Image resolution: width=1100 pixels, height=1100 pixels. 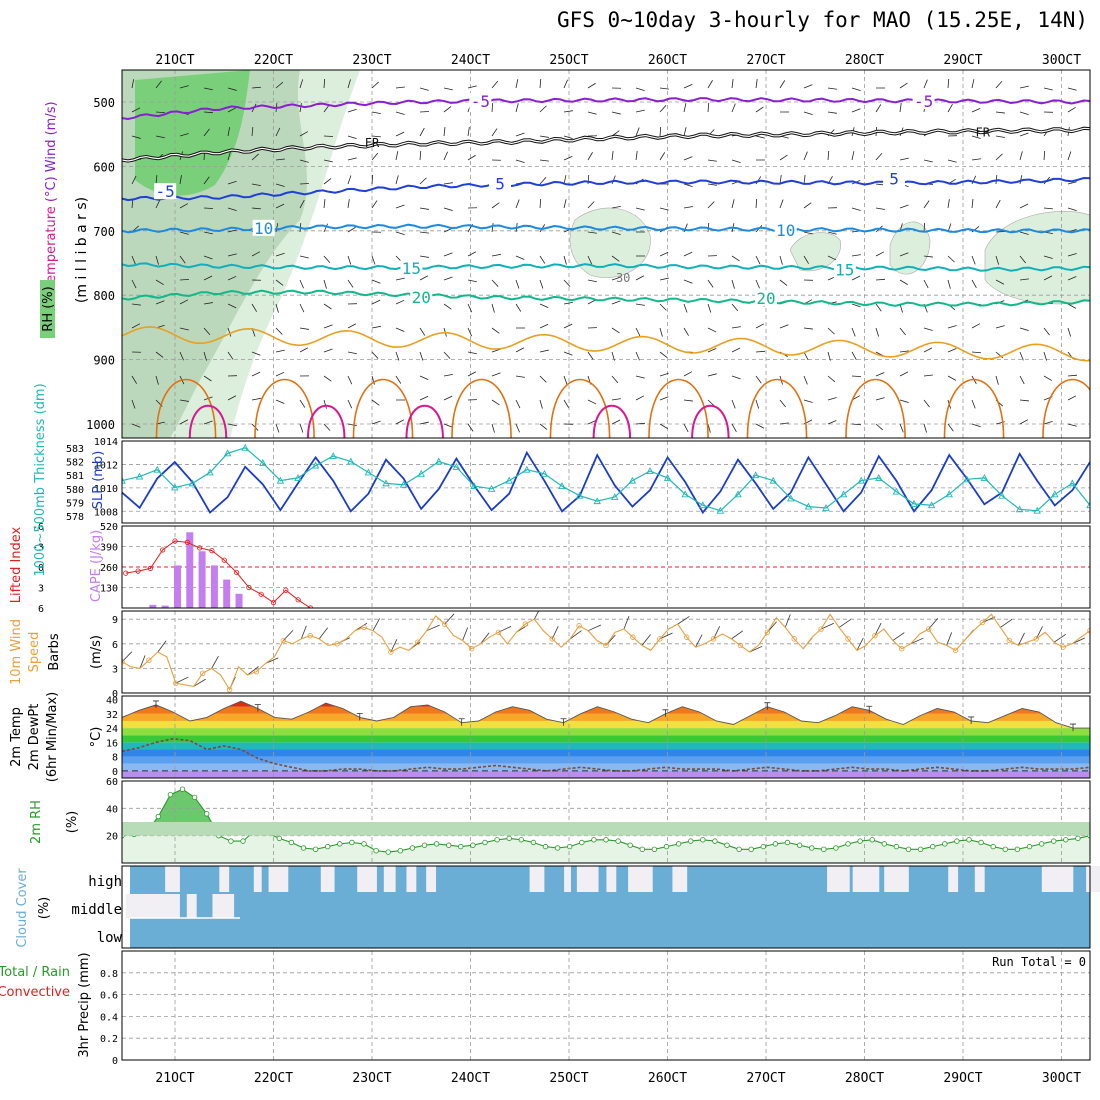 I want to click on contour-label: 20, so click(x=421, y=297).